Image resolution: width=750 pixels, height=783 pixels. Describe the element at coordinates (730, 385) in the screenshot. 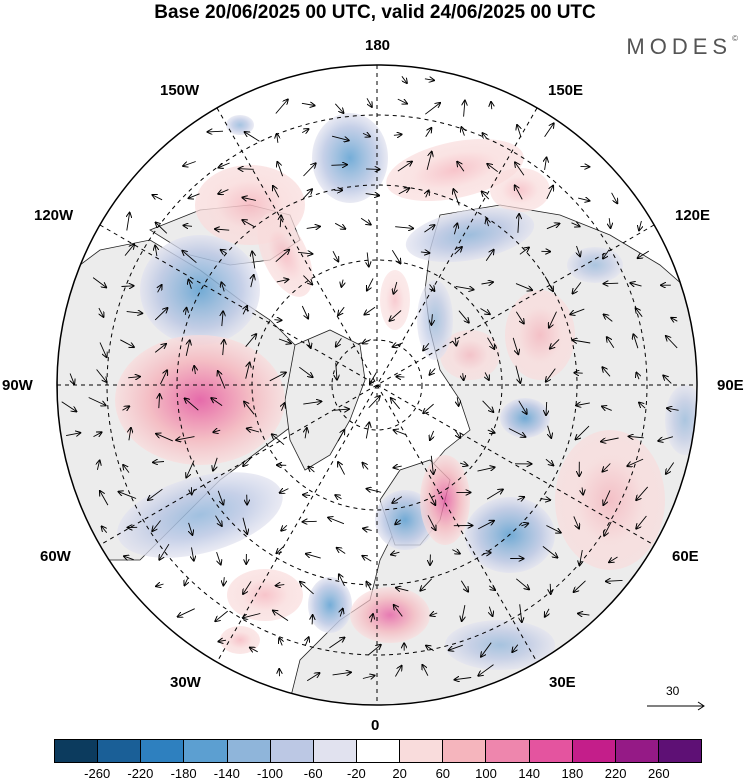

I see `lon-label-90e: 90E` at that location.